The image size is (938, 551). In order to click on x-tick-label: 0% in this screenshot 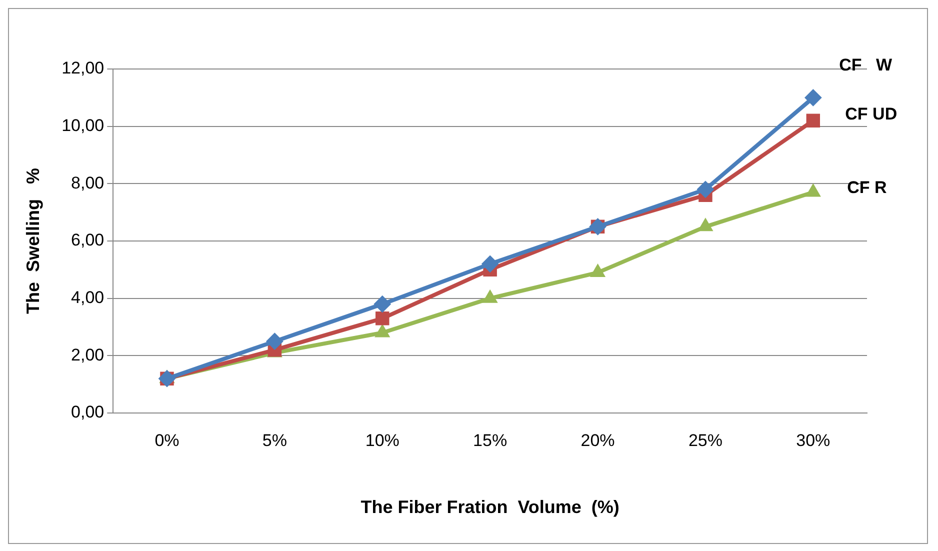, I will do `click(167, 440)`.